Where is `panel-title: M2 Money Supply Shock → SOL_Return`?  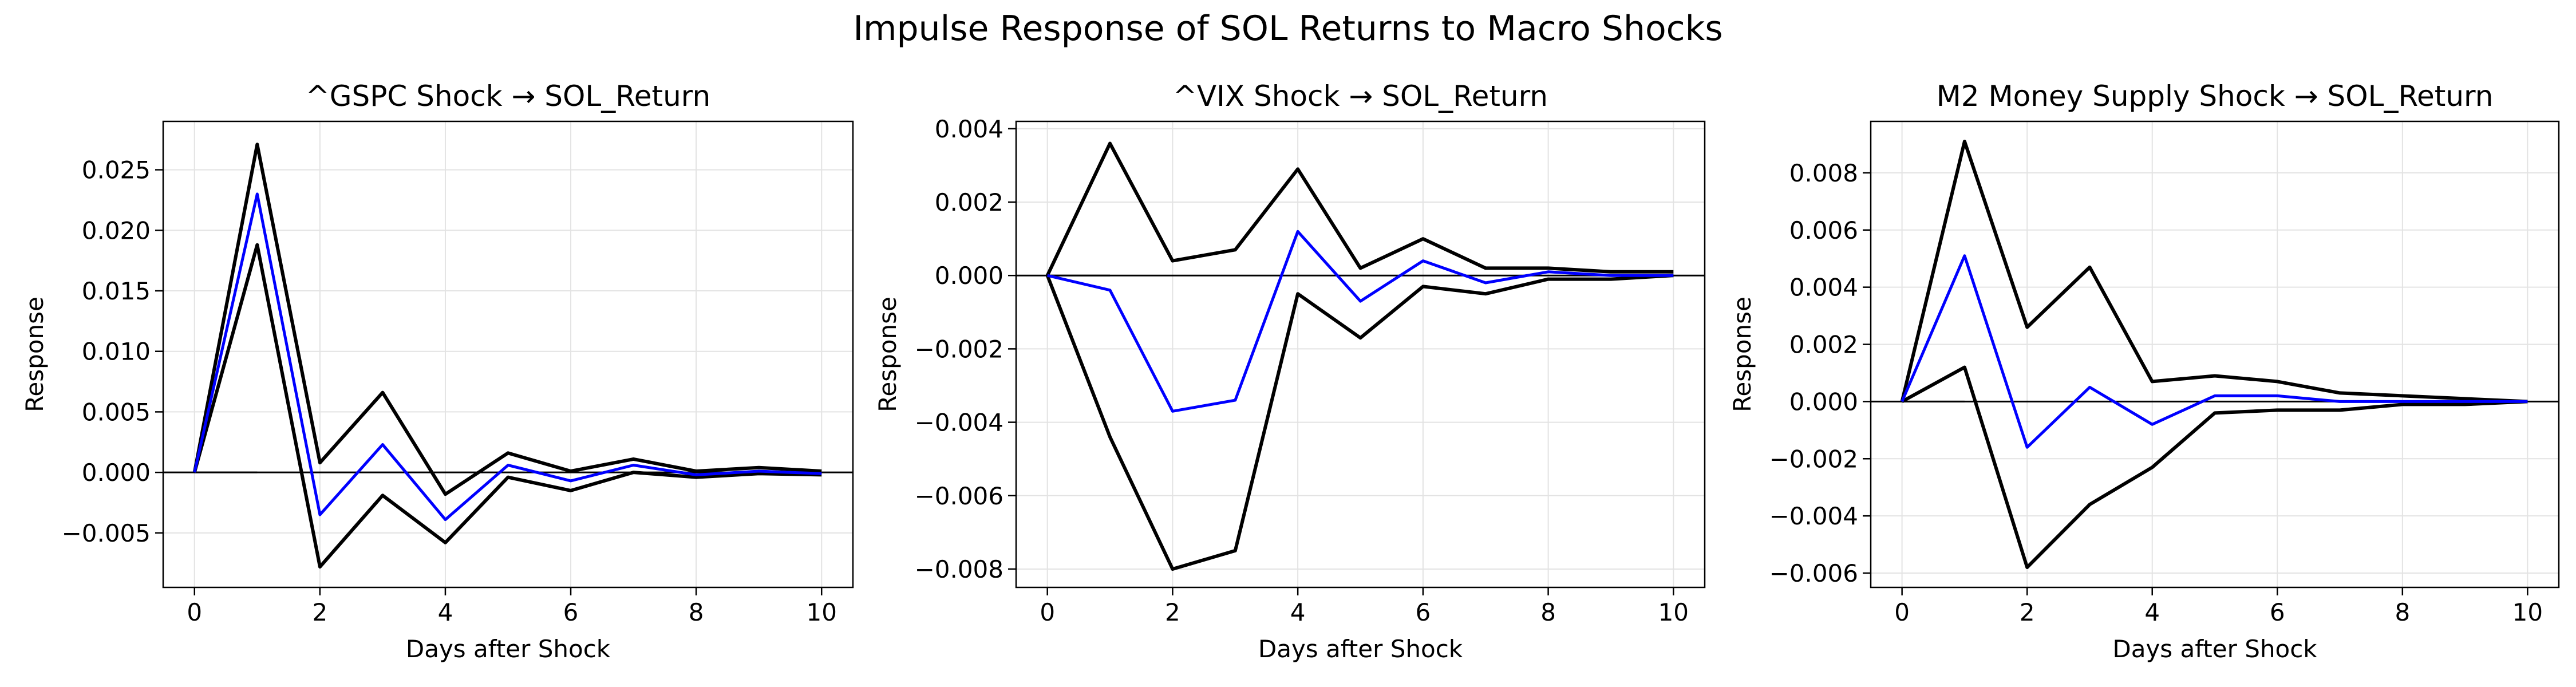 panel-title: M2 Money Supply Shock → SOL_Return is located at coordinates (2215, 97).